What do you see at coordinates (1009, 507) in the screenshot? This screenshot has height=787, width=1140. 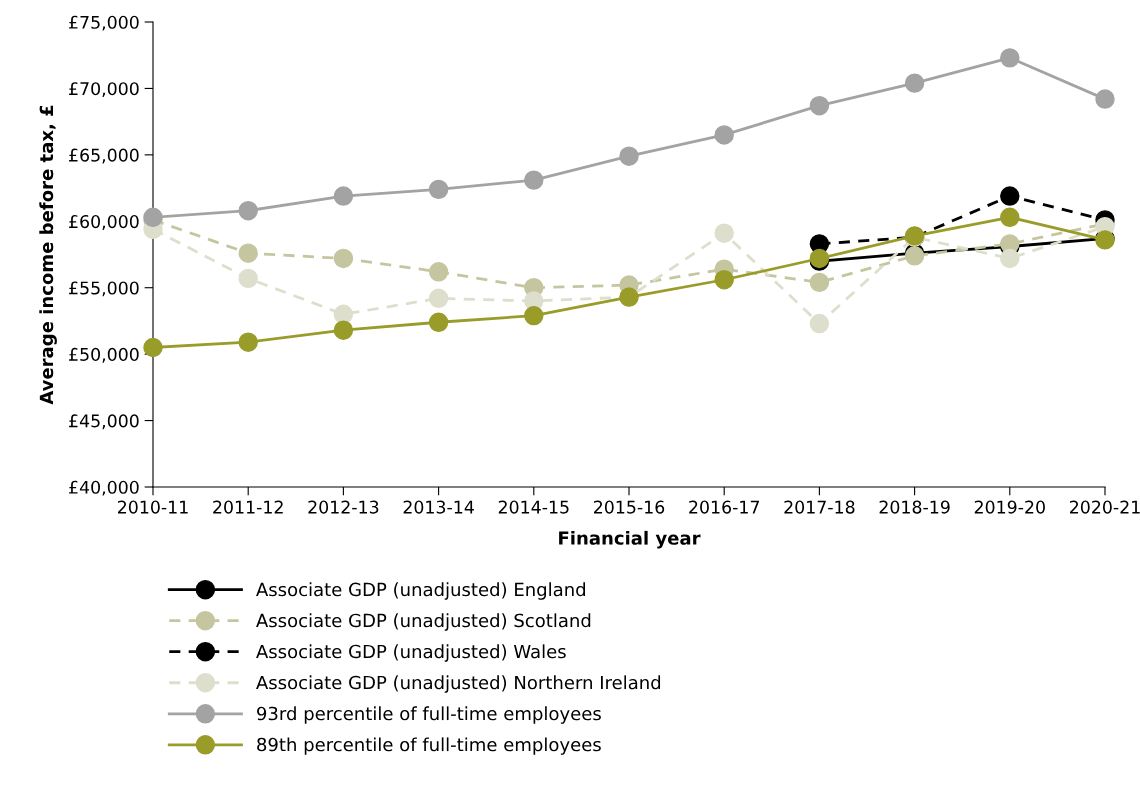 I see `x-tick-label: 2019-20` at bounding box center [1009, 507].